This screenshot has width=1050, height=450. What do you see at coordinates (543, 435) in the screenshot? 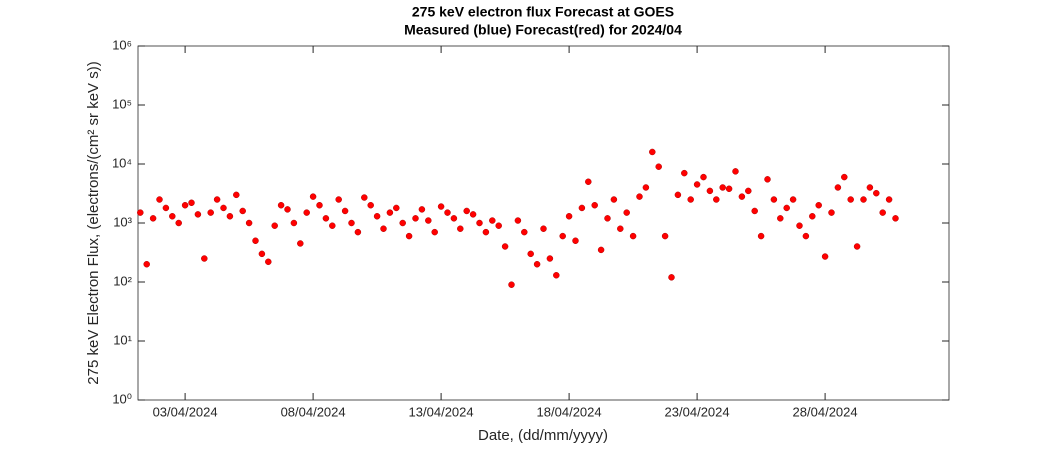
I see `x-axis-label: Date, (dd/mm/yyyy)` at bounding box center [543, 435].